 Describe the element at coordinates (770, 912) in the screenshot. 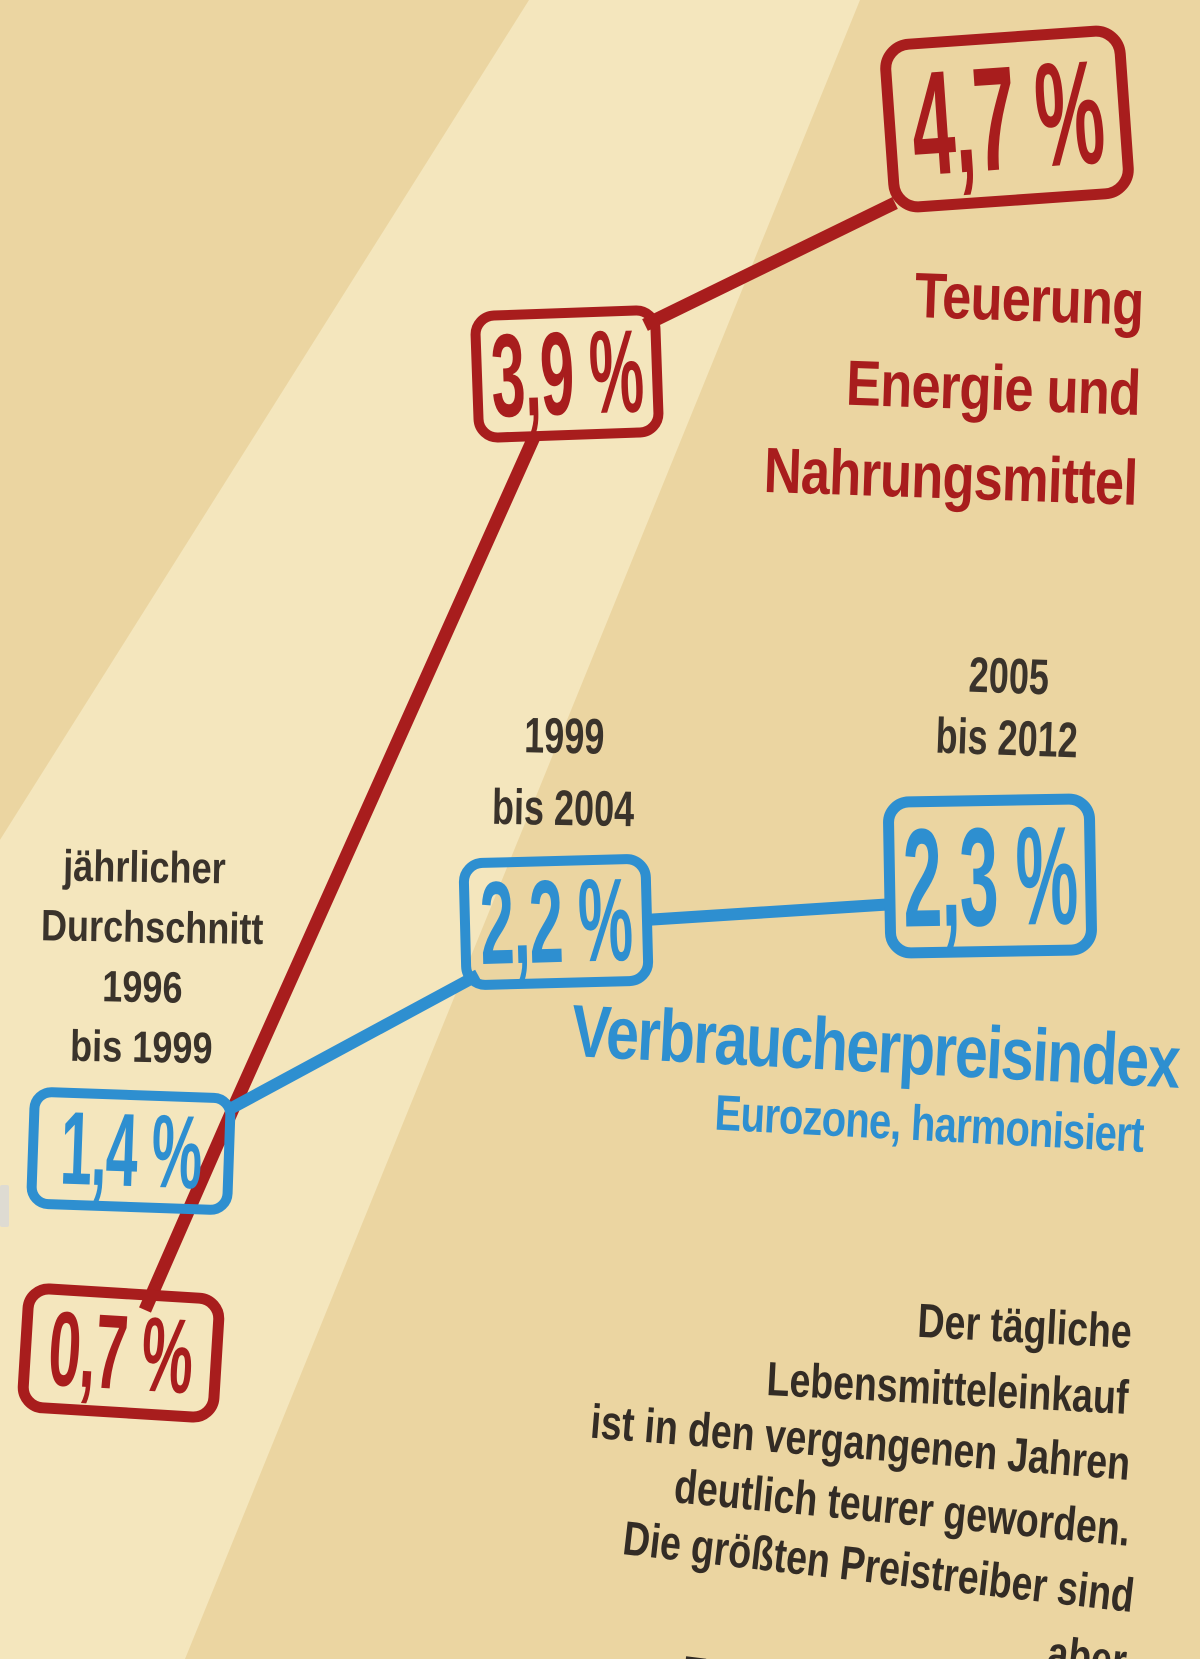

I see `blue-line-high-segment` at that location.